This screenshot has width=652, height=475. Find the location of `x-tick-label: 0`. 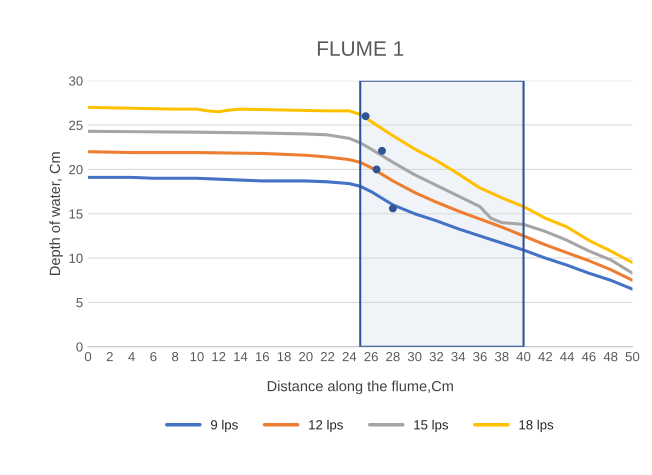

x-tick-label: 0 is located at coordinates (88, 357).